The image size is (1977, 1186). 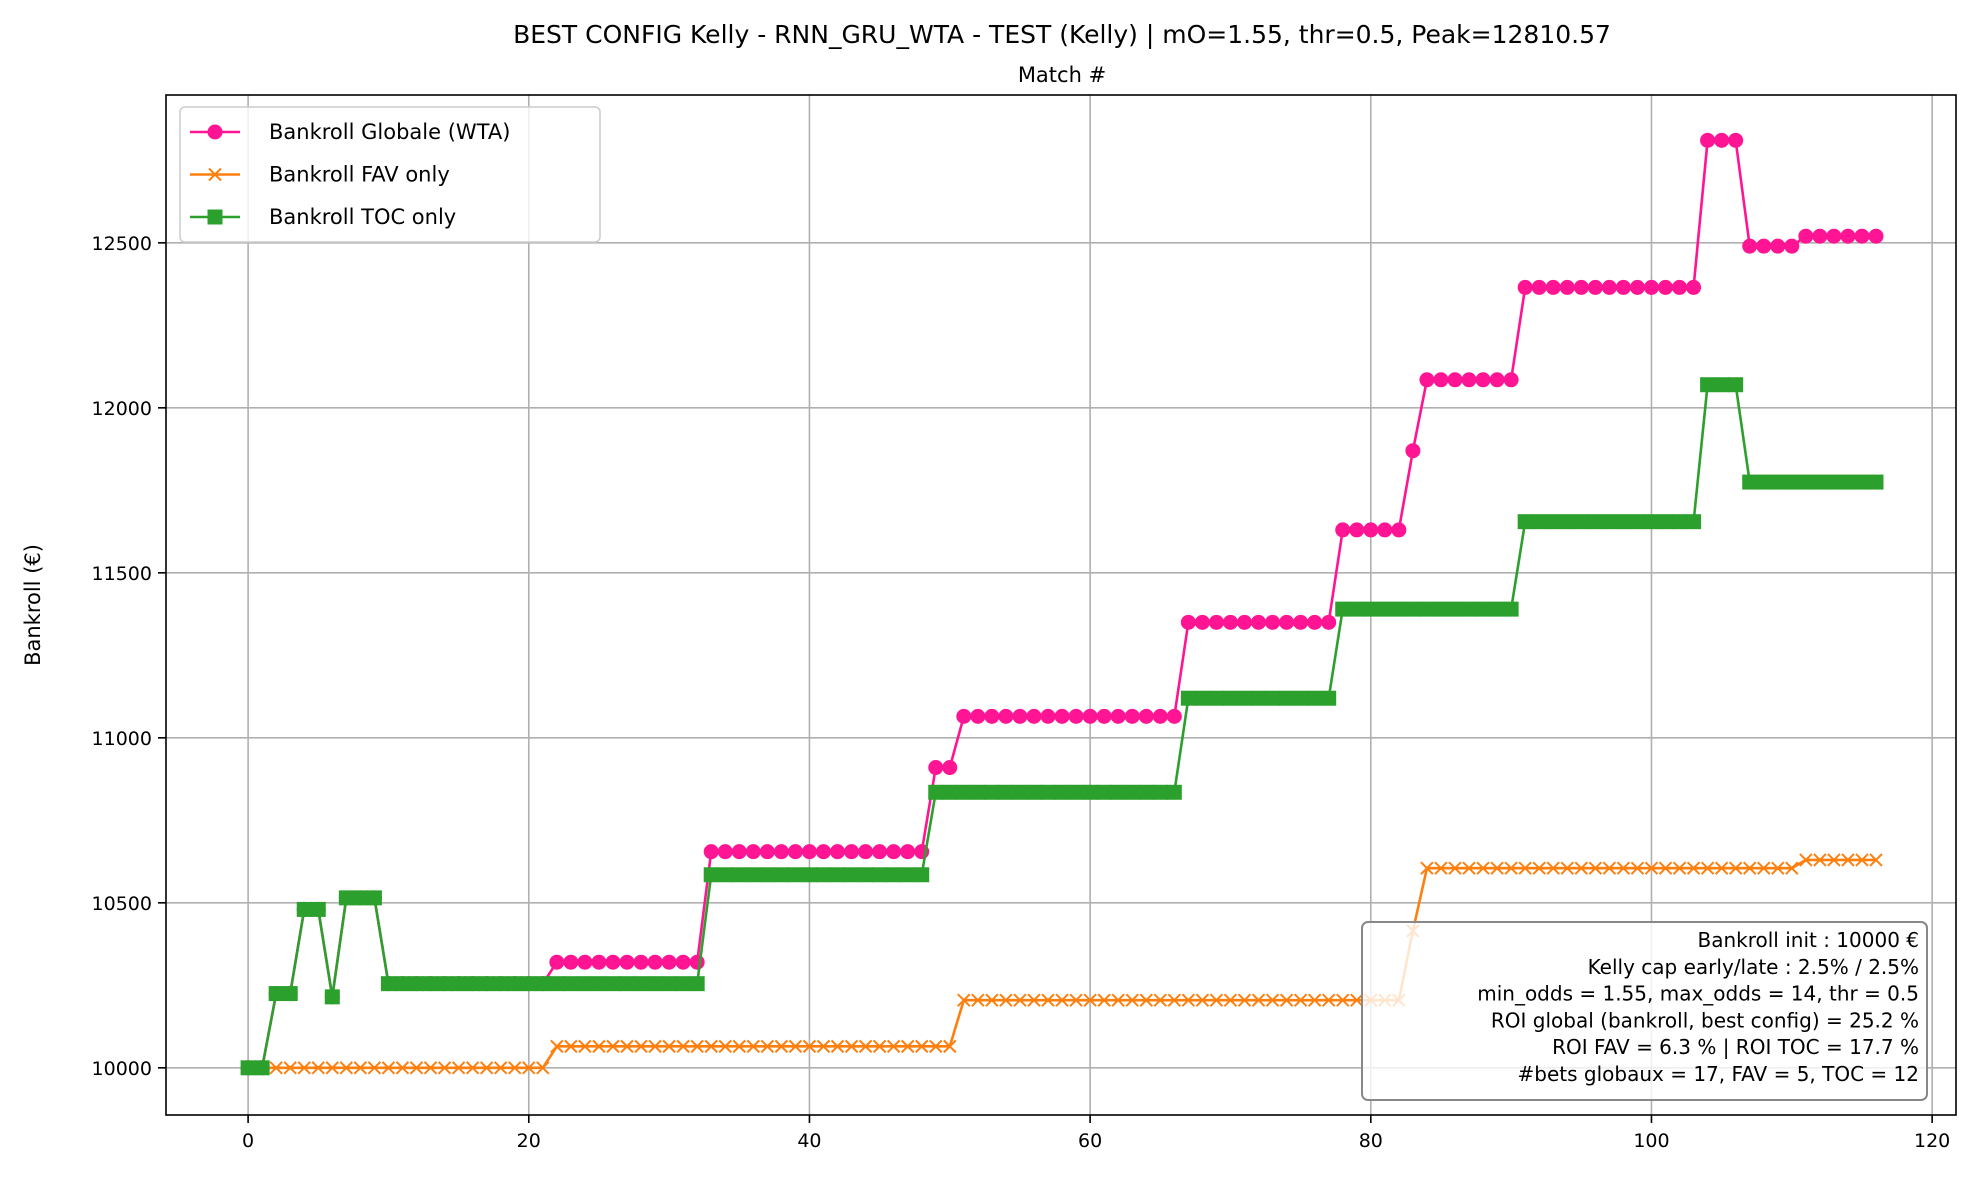 I want to click on y-tick-label: 11500, so click(x=122, y=574).